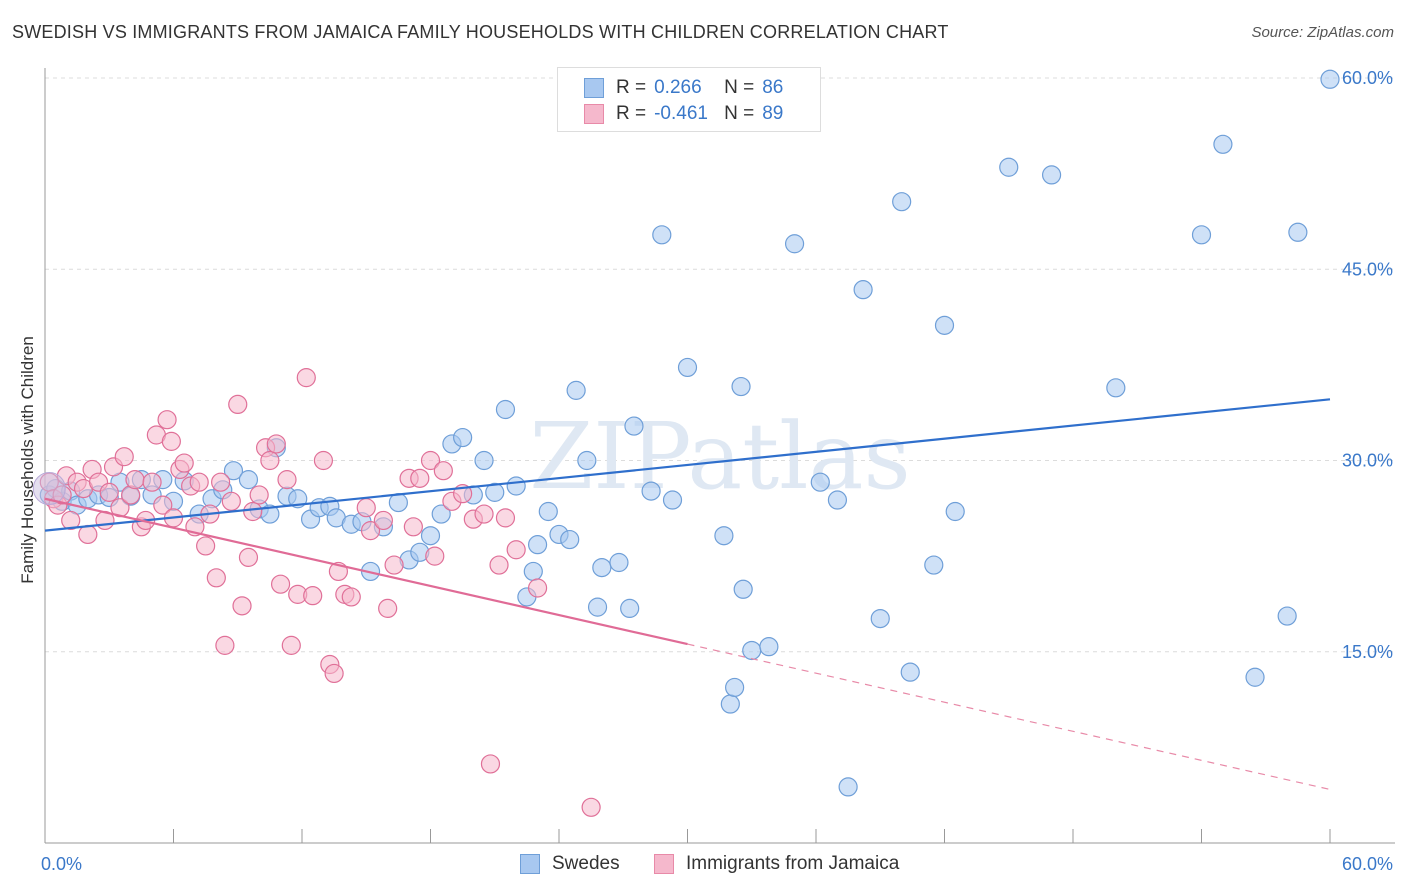 This screenshot has height=892, width=1406. I want to click on legend-n-value: 89, so click(773, 113).